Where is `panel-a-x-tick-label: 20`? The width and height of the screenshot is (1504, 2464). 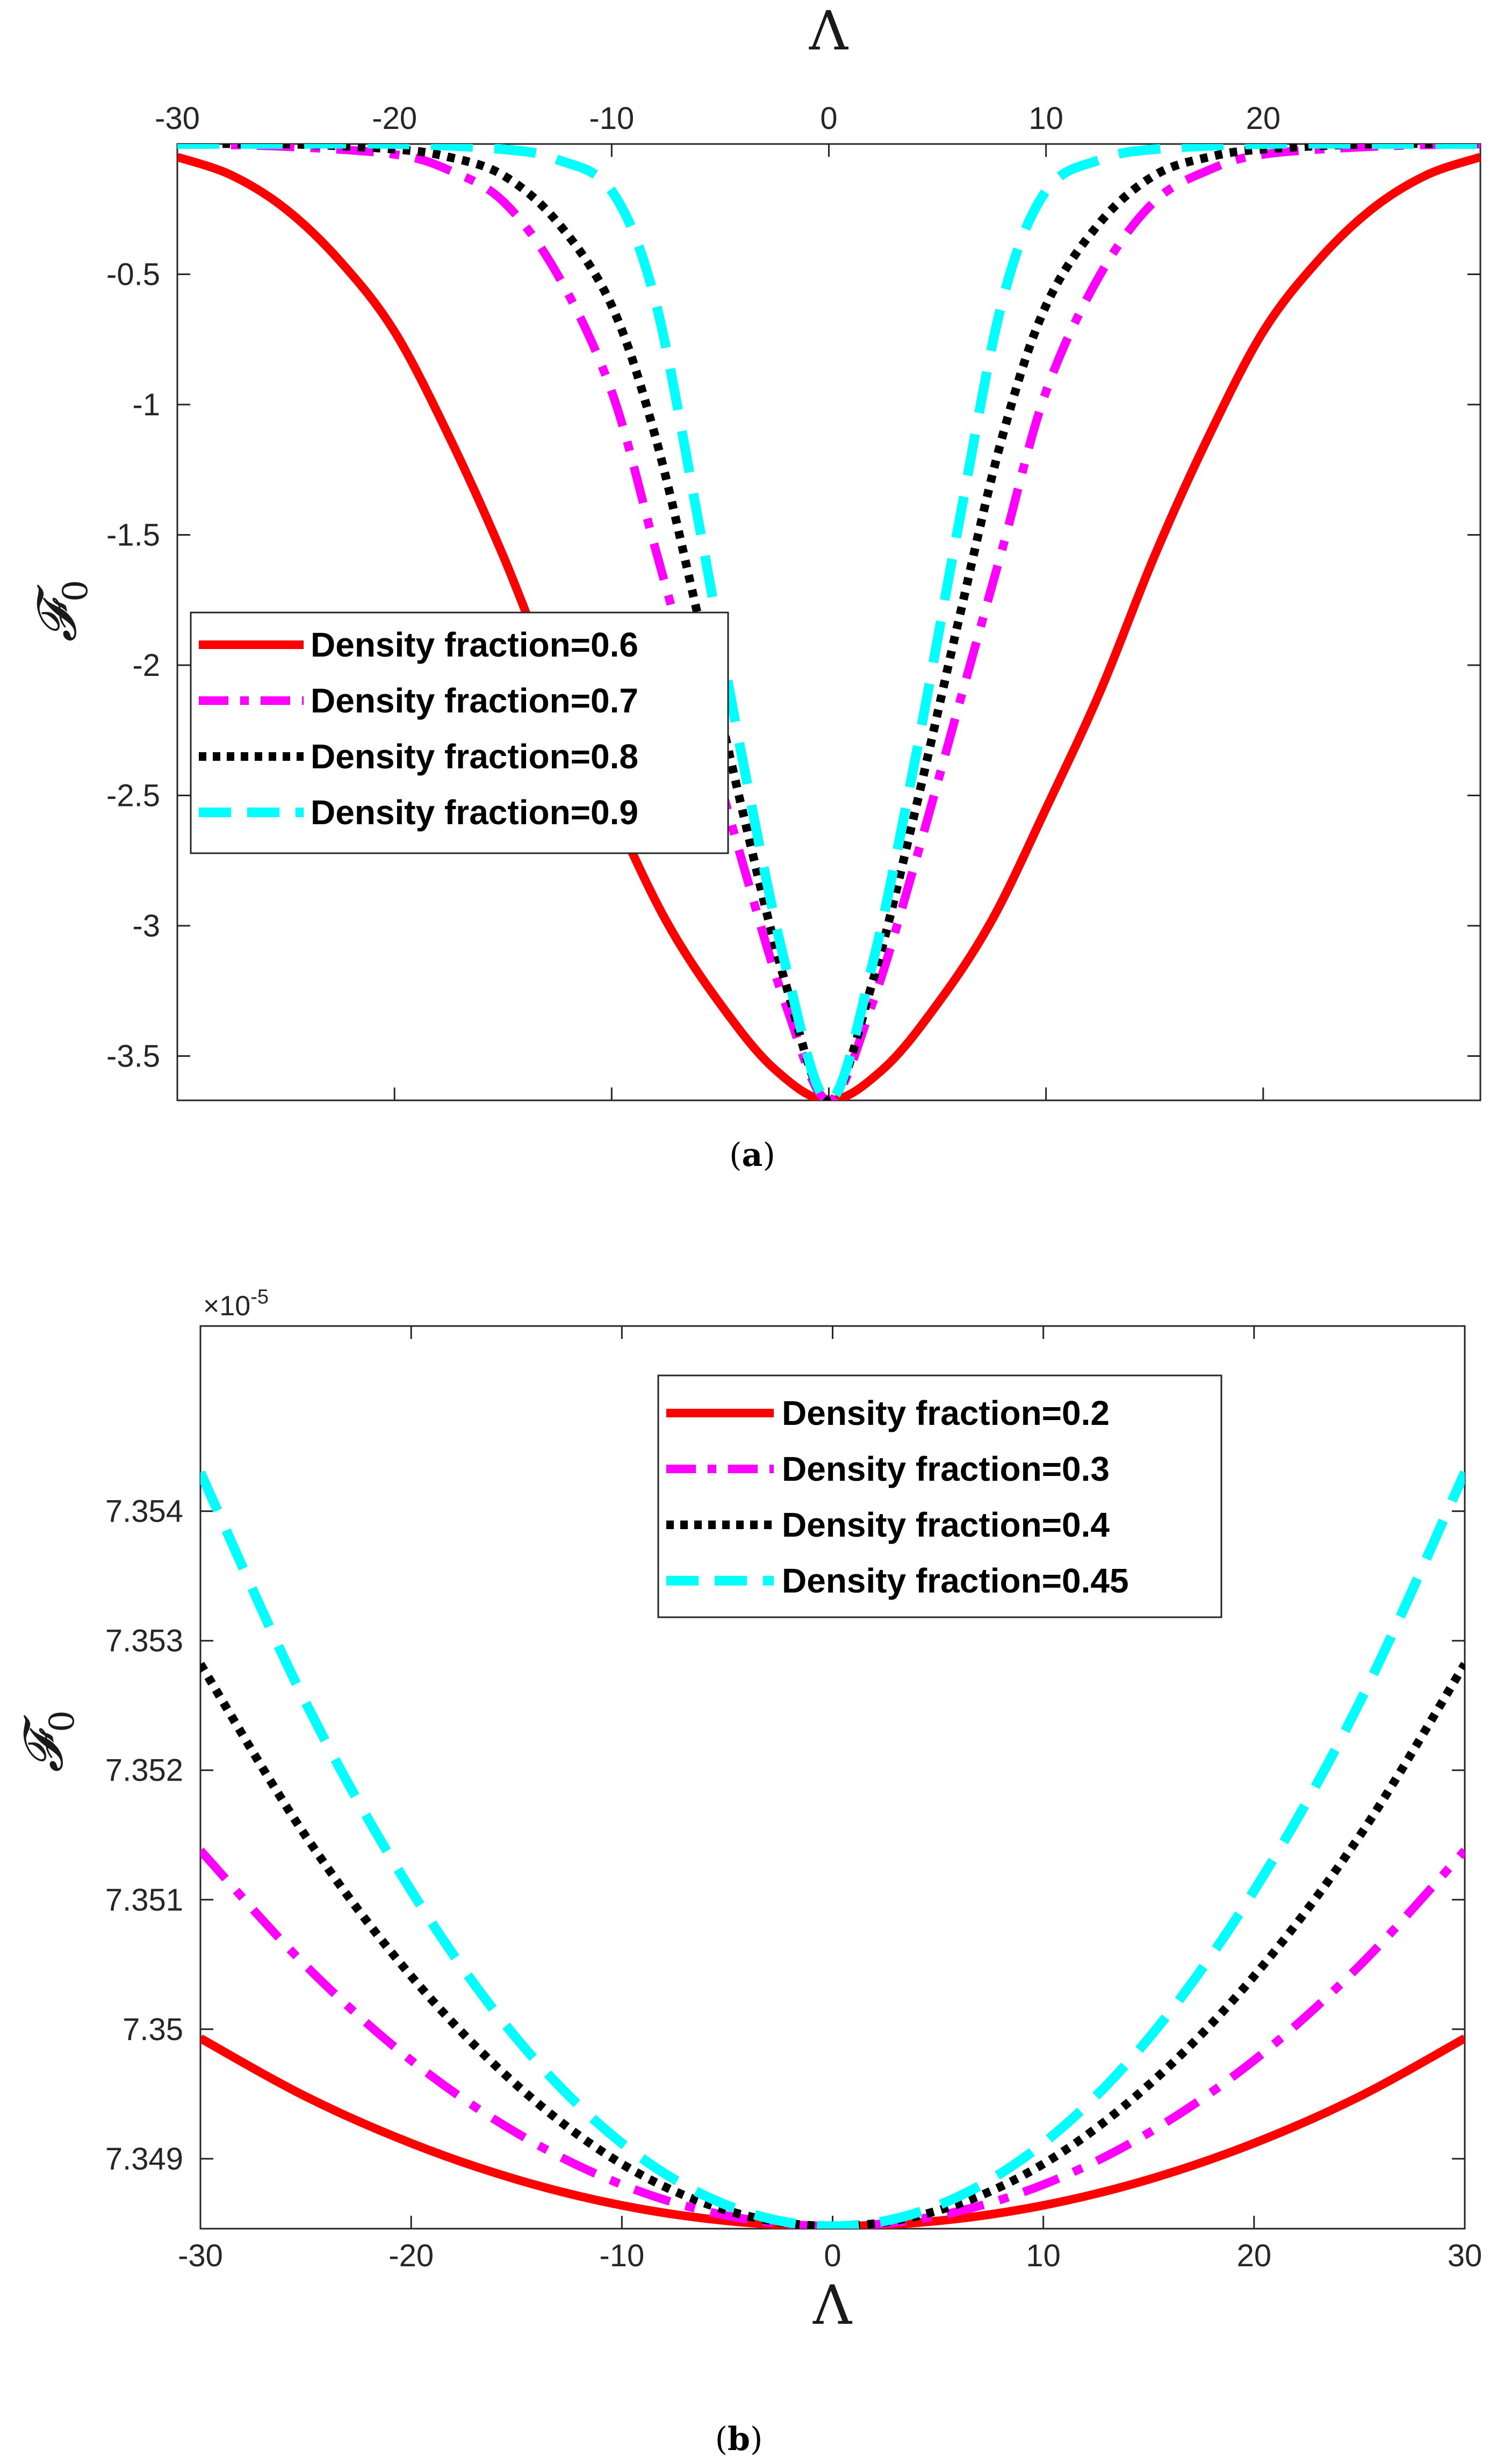 panel-a-x-tick-label: 20 is located at coordinates (1263, 118).